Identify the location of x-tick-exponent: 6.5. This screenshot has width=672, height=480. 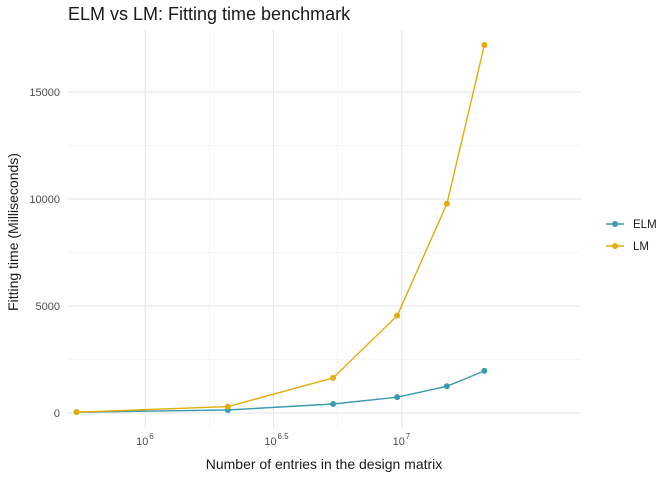
(283, 436).